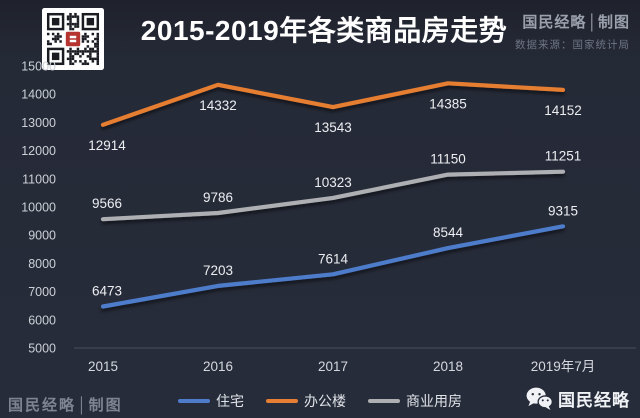 Image resolution: width=640 pixels, height=418 pixels. I want to click on y-tick-label: 11000, so click(39, 179).